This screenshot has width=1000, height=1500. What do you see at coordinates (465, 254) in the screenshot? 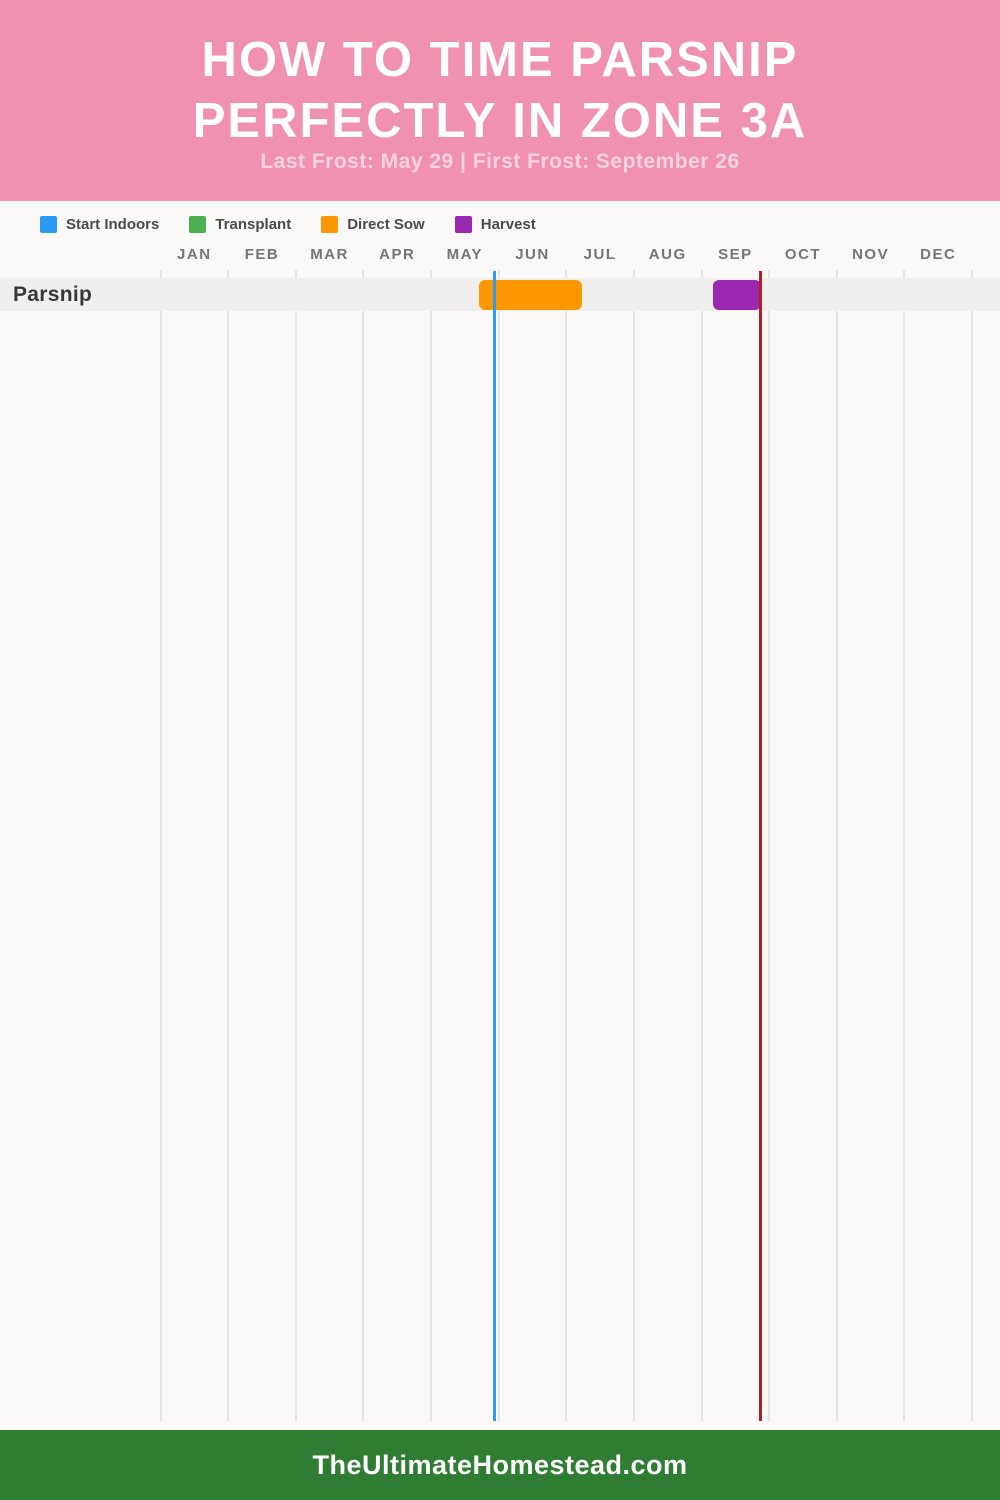
I see `month-label-may: MAY` at bounding box center [465, 254].